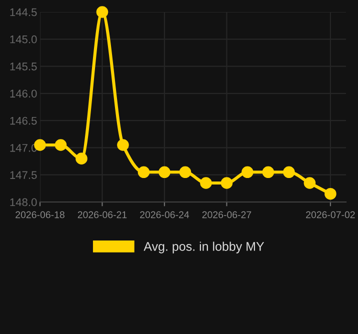  I want to click on y-tick-label: 145.0, so click(23, 39).